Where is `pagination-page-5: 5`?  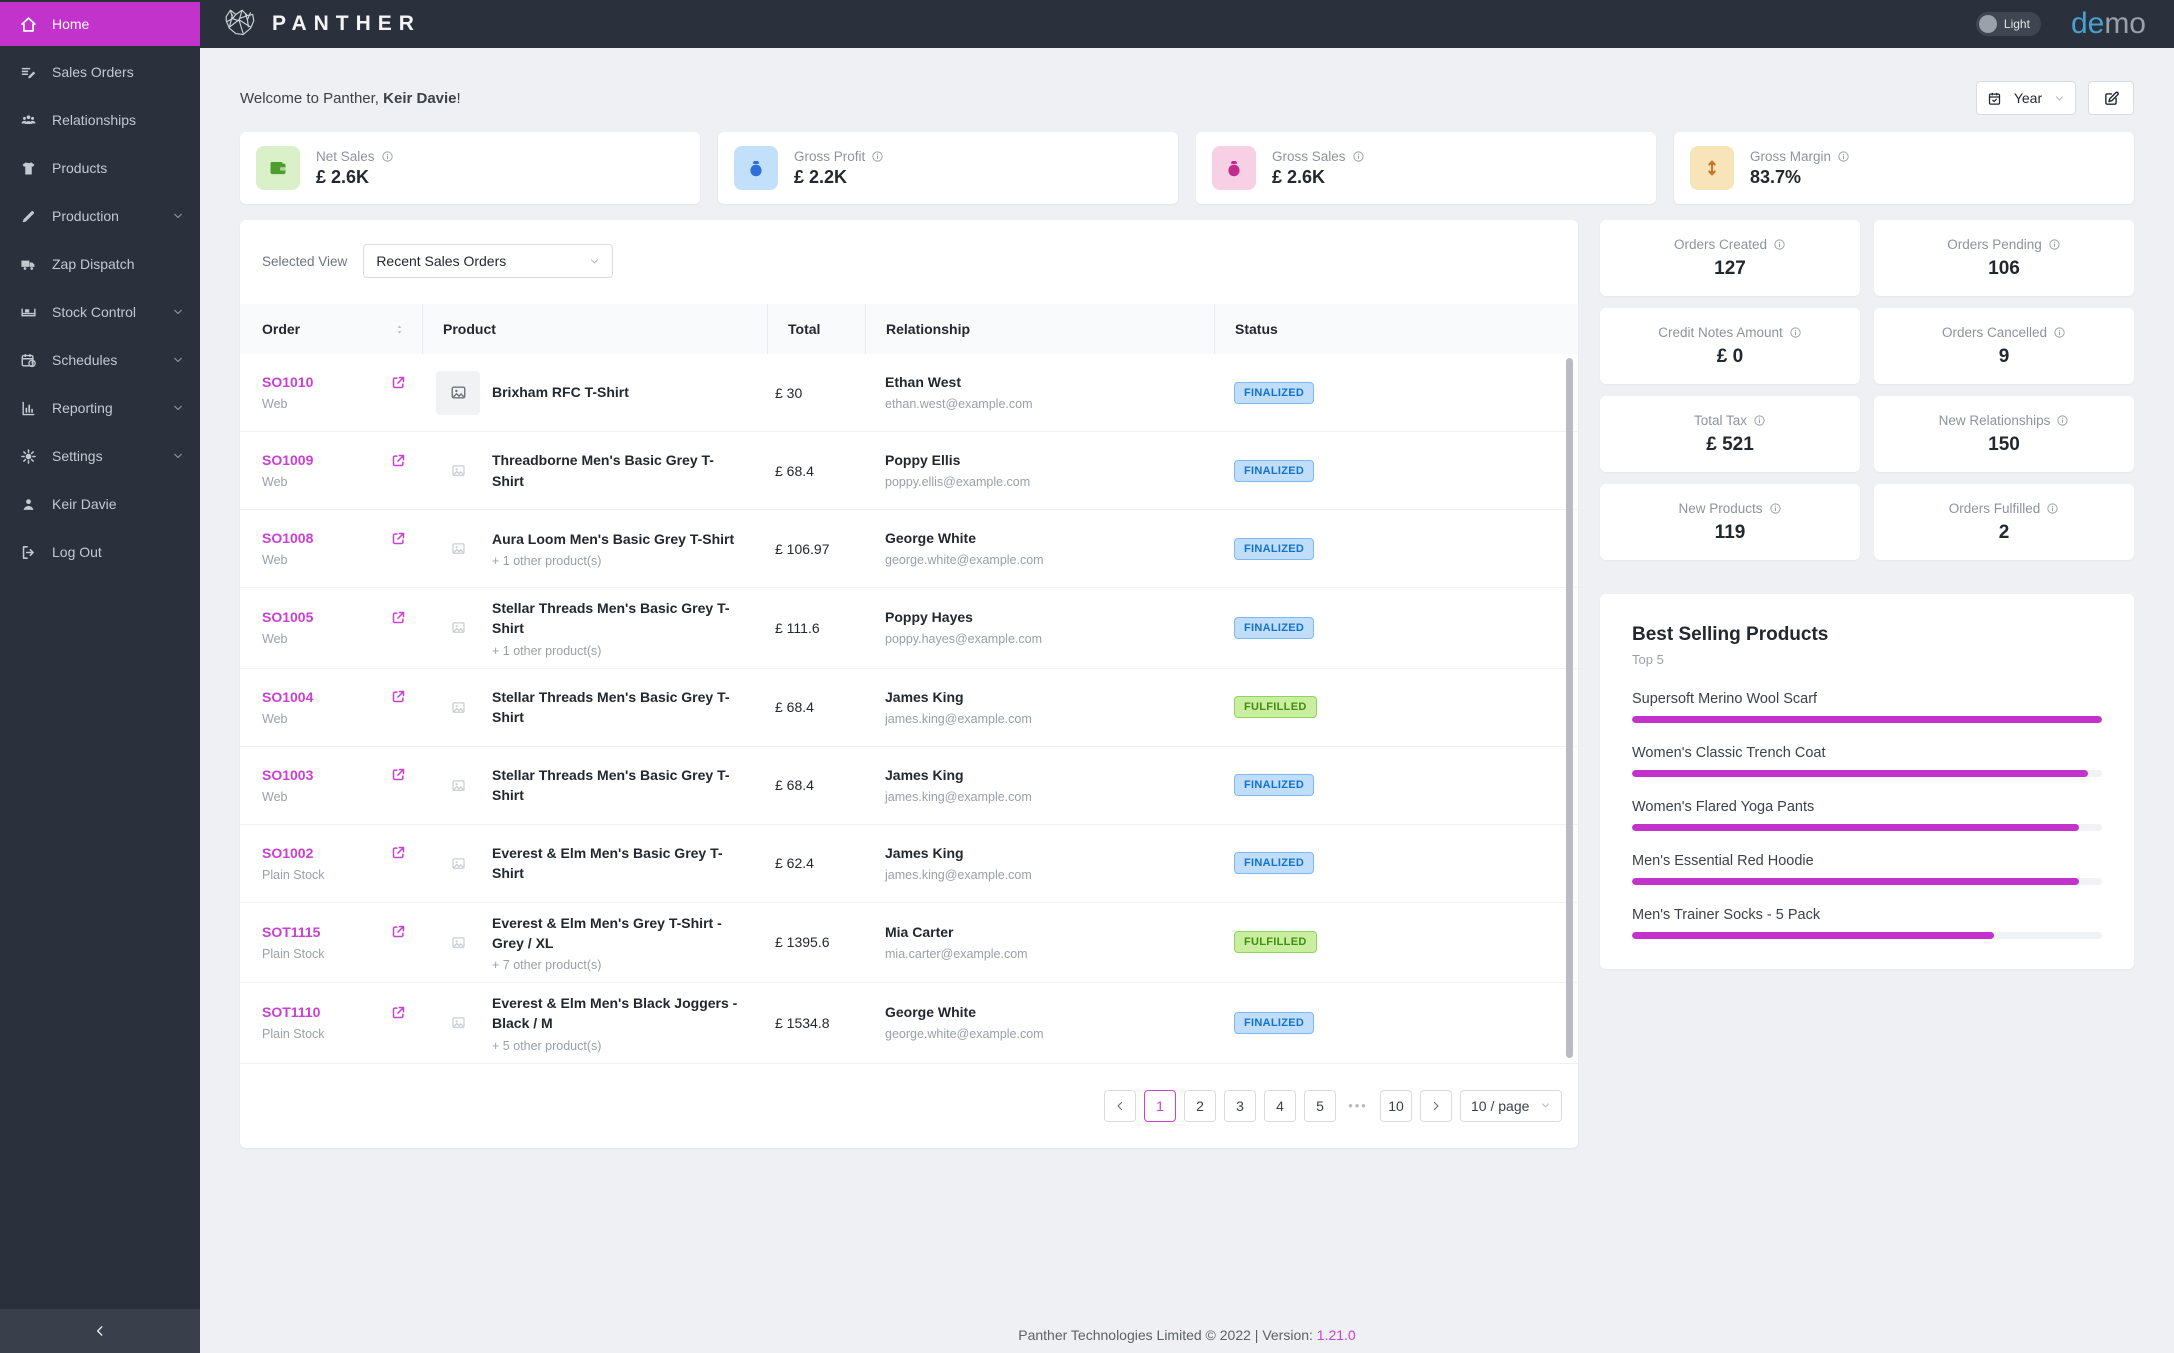 pagination-page-5: 5 is located at coordinates (1320, 1105).